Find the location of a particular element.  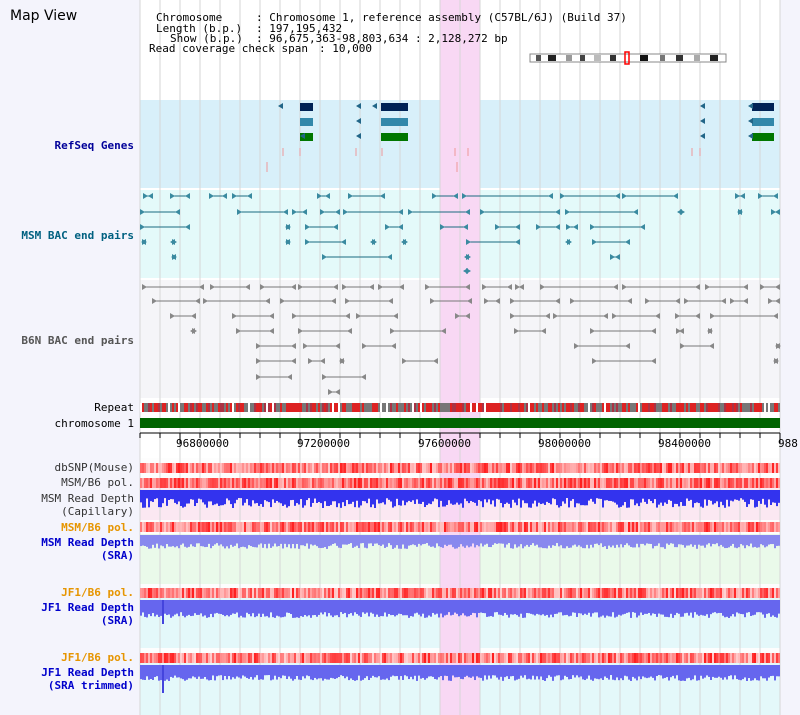

track-label-jf1-sra-1: JF1 Read Depth is located at coordinates (87, 607).